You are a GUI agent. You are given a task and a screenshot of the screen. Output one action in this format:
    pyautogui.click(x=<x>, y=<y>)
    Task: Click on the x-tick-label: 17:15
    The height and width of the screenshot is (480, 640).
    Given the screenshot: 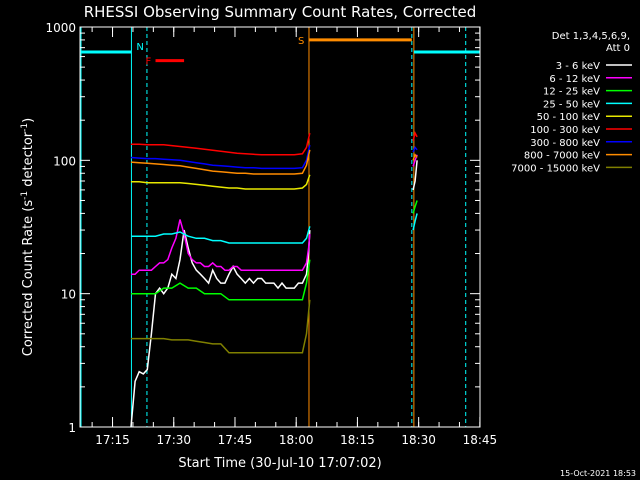 What is the action you would take?
    pyautogui.click(x=112, y=440)
    